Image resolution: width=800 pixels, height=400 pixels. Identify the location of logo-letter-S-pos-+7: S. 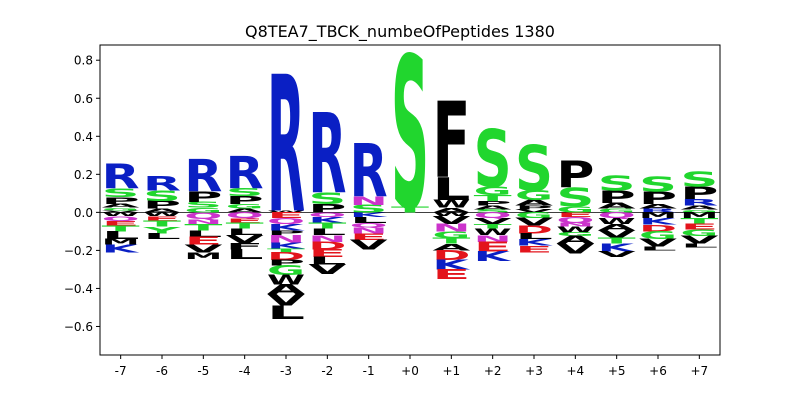
(699, 180).